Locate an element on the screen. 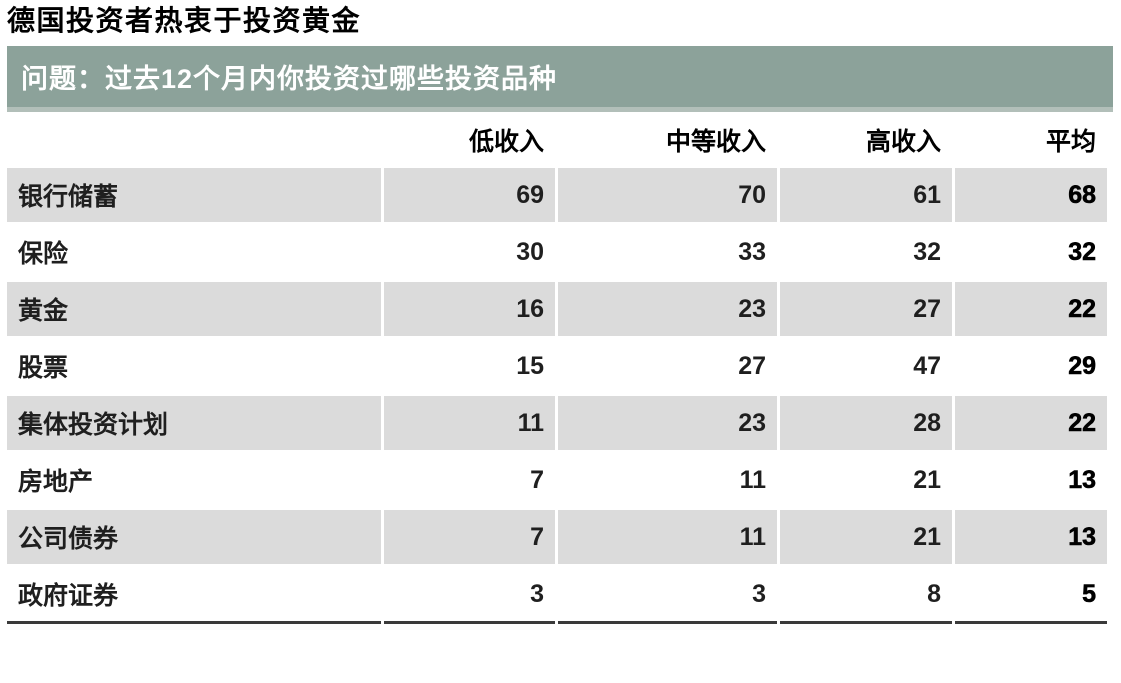 This screenshot has height=683, width=1121. cell-value: 16 is located at coordinates (469, 309).